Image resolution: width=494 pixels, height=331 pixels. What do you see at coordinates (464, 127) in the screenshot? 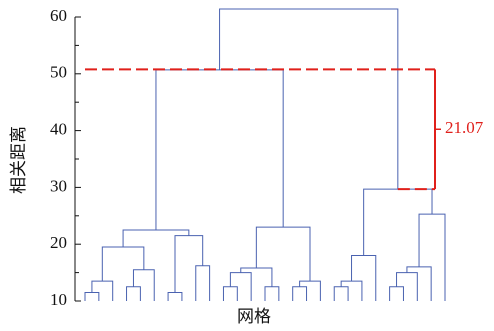
I see `annotation-label: 21.07` at bounding box center [464, 127].